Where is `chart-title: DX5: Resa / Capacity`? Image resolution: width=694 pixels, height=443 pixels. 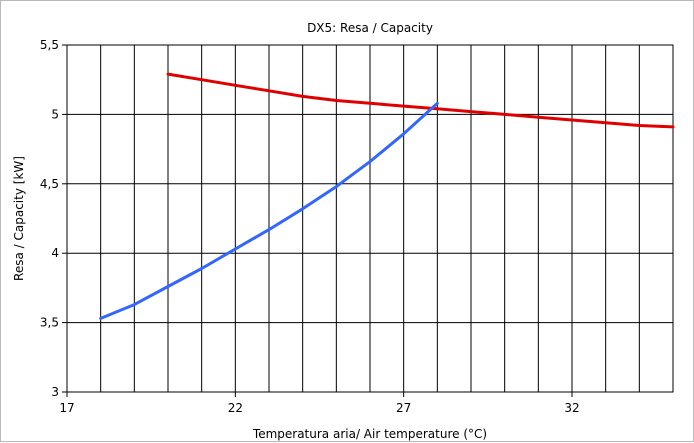 chart-title: DX5: Resa / Capacity is located at coordinates (370, 28).